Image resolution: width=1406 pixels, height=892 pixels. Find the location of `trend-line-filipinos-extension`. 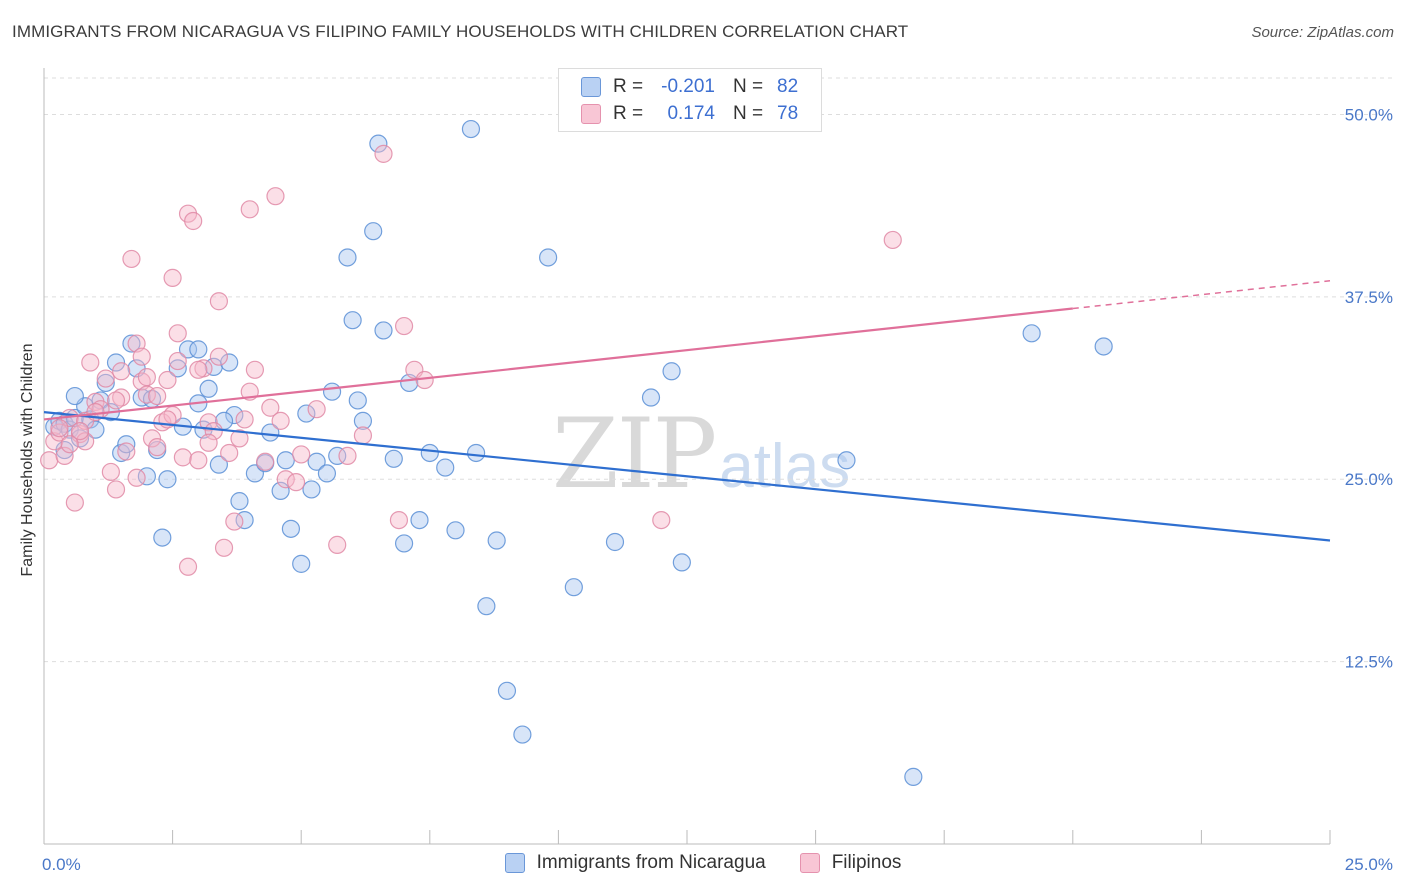

trend-line-filipinos-extension is located at coordinates (1201, 295).